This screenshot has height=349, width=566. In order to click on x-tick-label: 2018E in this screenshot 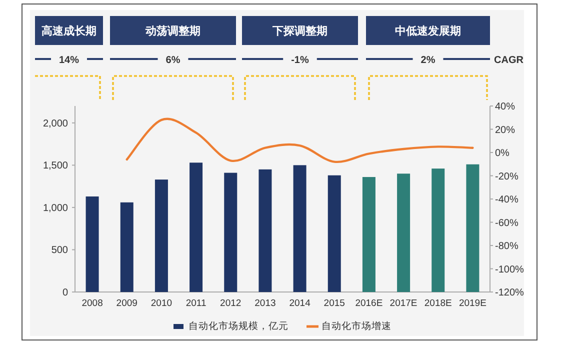, I will do `click(438, 303)`.